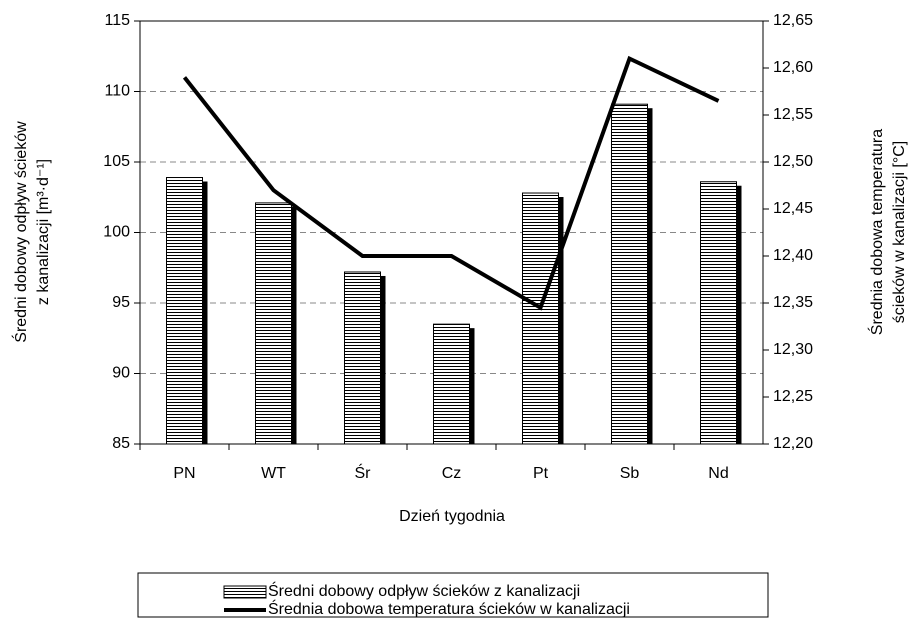 The image size is (915, 618). What do you see at coordinates (43, 232) in the screenshot?
I see `y-axis-title: z kanalizacji [m³·d⁻¹]` at bounding box center [43, 232].